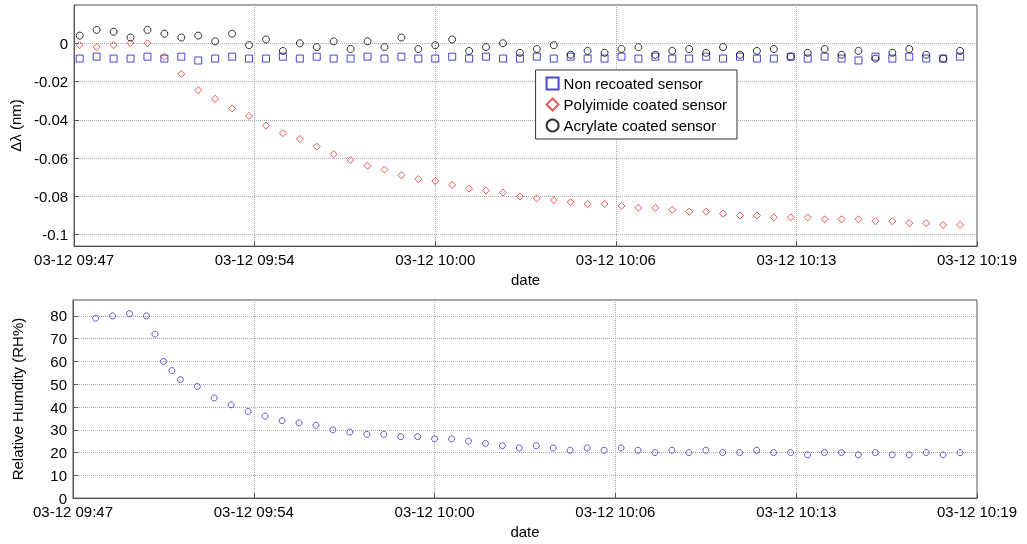 The width and height of the screenshot is (1027, 544). What do you see at coordinates (58, 361) in the screenshot?
I see `y-tick-label: 60` at bounding box center [58, 361].